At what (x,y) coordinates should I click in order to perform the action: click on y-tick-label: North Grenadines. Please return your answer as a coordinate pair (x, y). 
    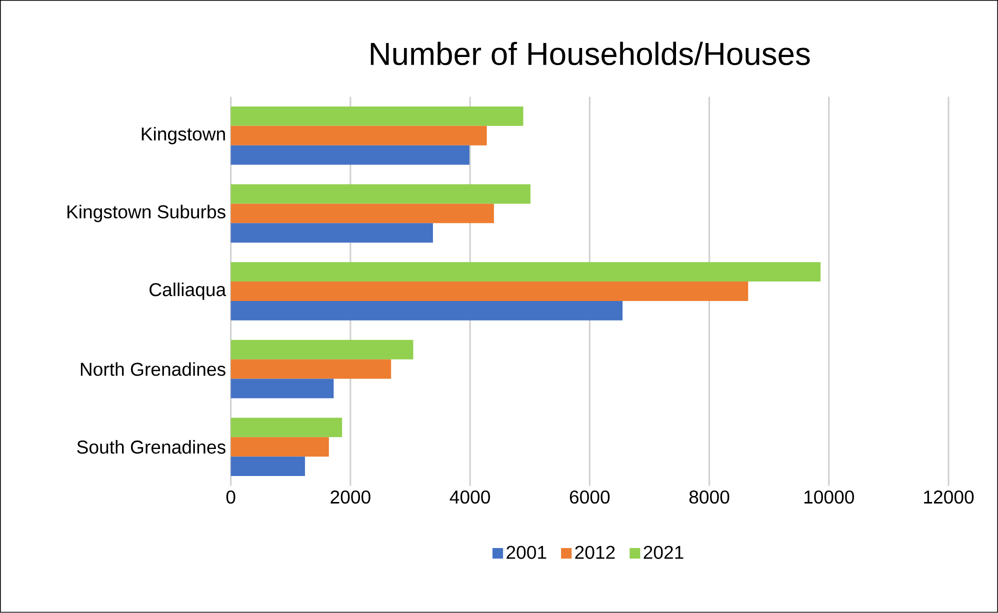
    Looking at the image, I should click on (153, 369).